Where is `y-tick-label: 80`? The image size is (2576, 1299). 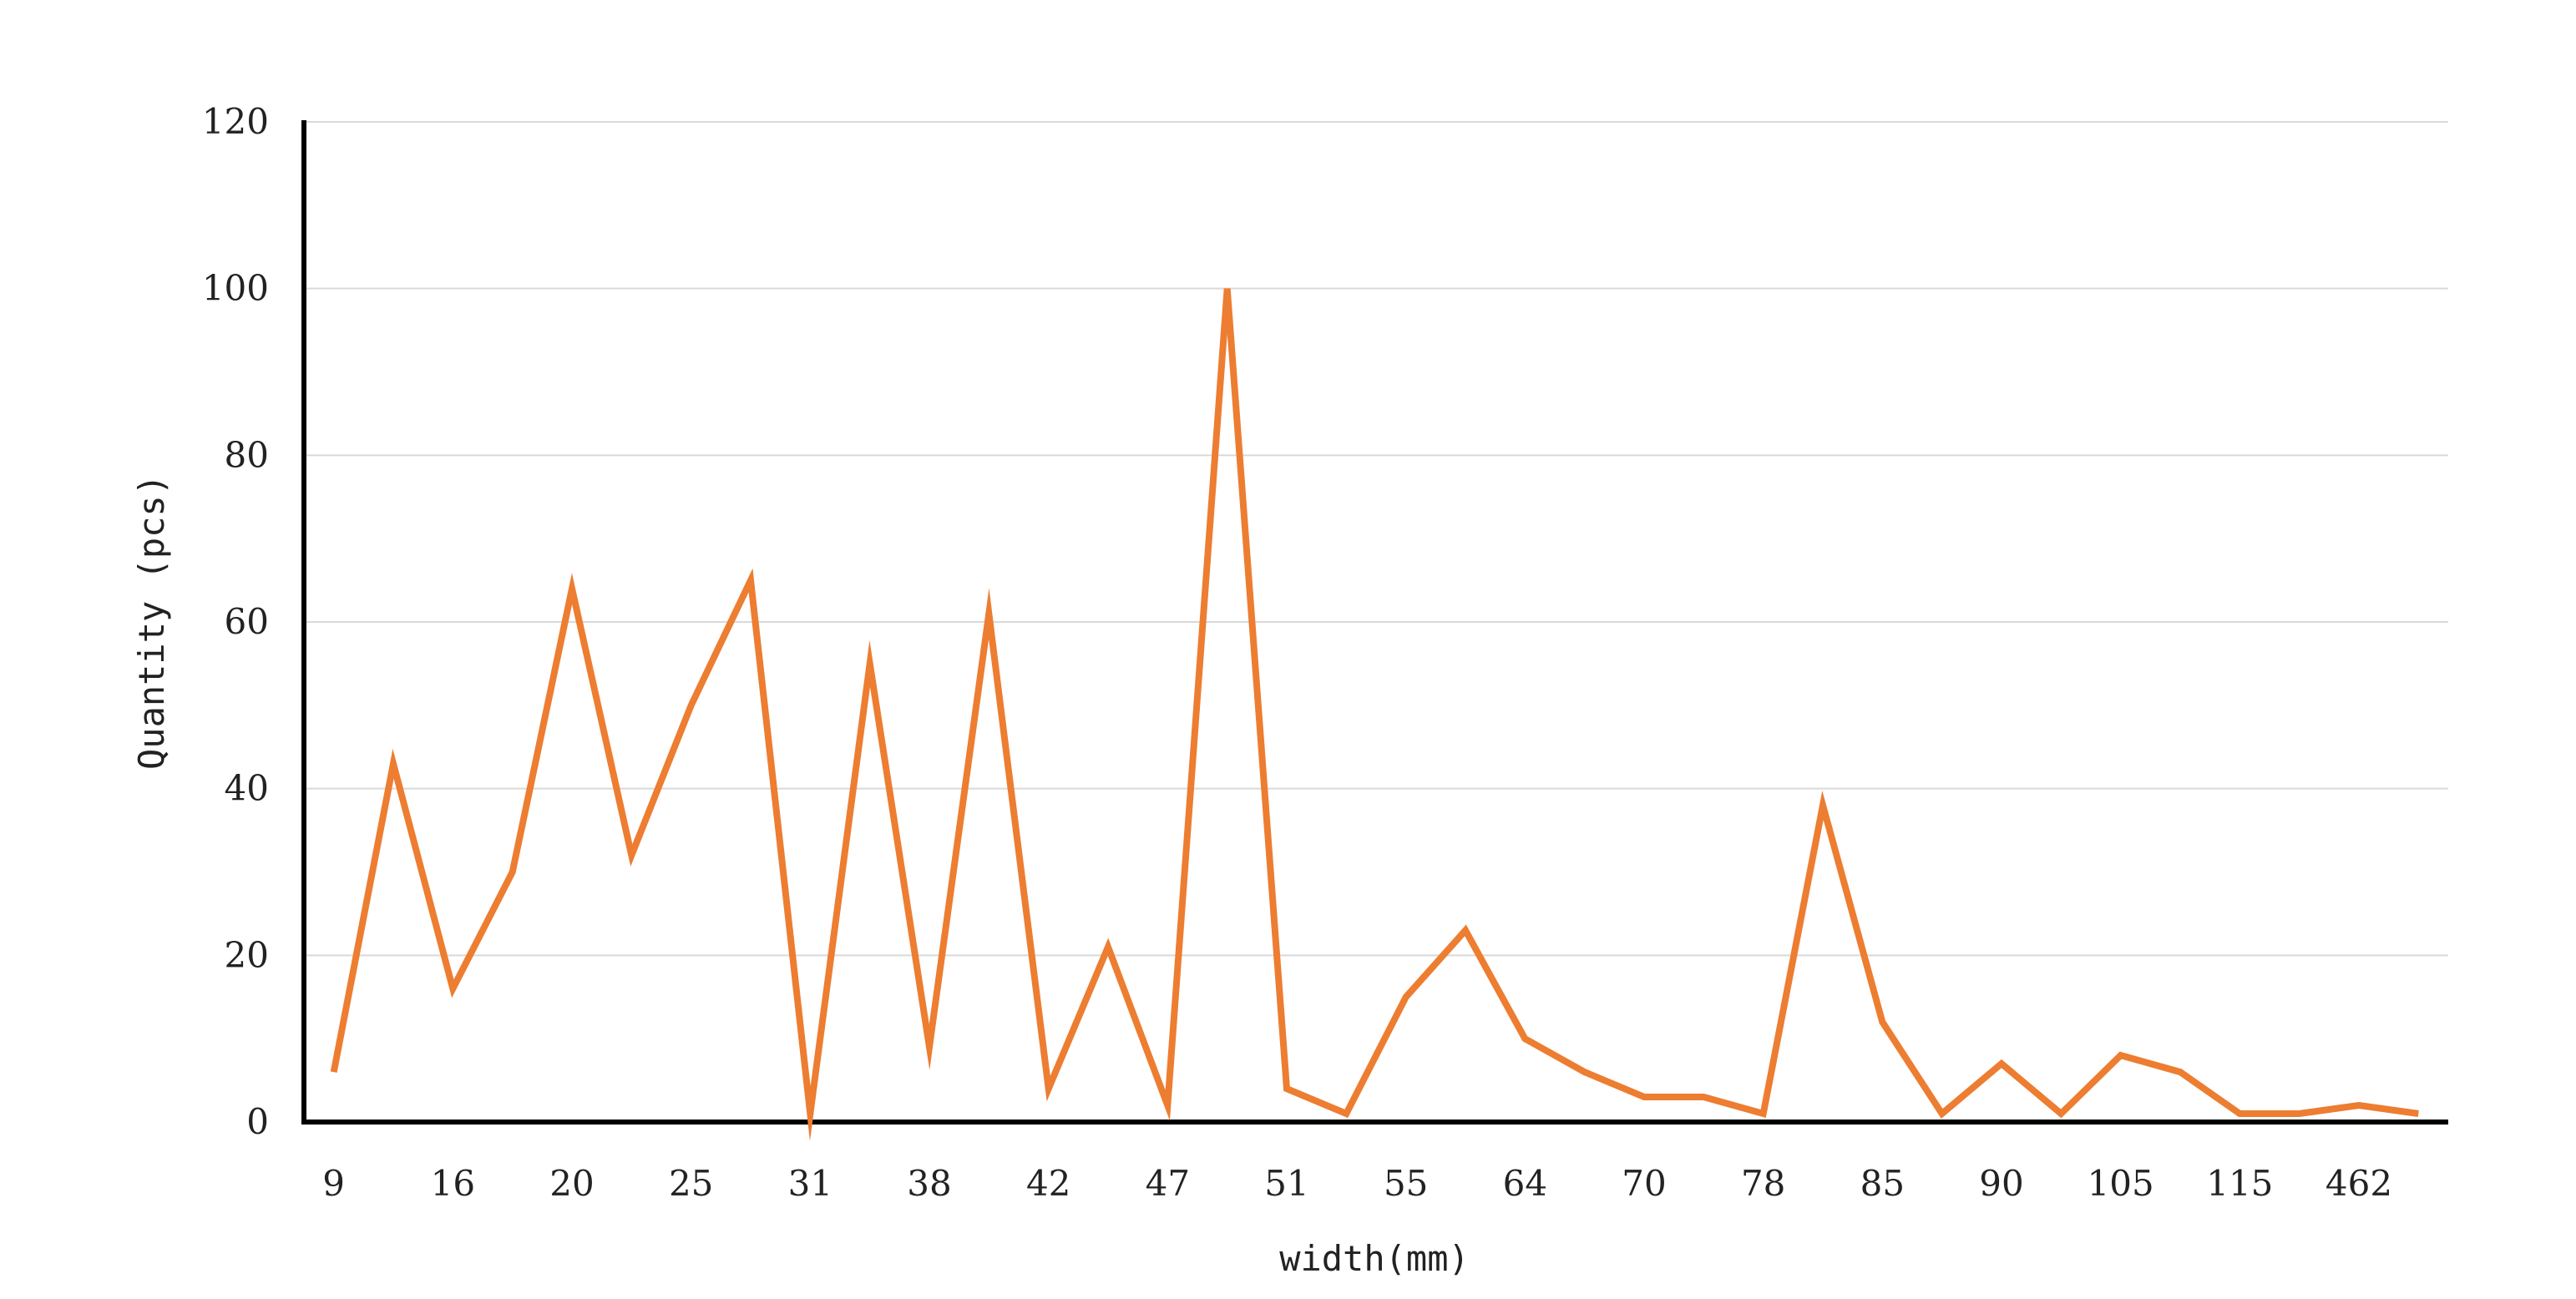 y-tick-label: 80 is located at coordinates (247, 454).